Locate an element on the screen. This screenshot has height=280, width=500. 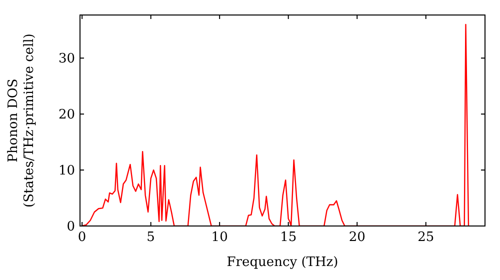
x-axis-title: Frequency (THz) is located at coordinates (282, 262).